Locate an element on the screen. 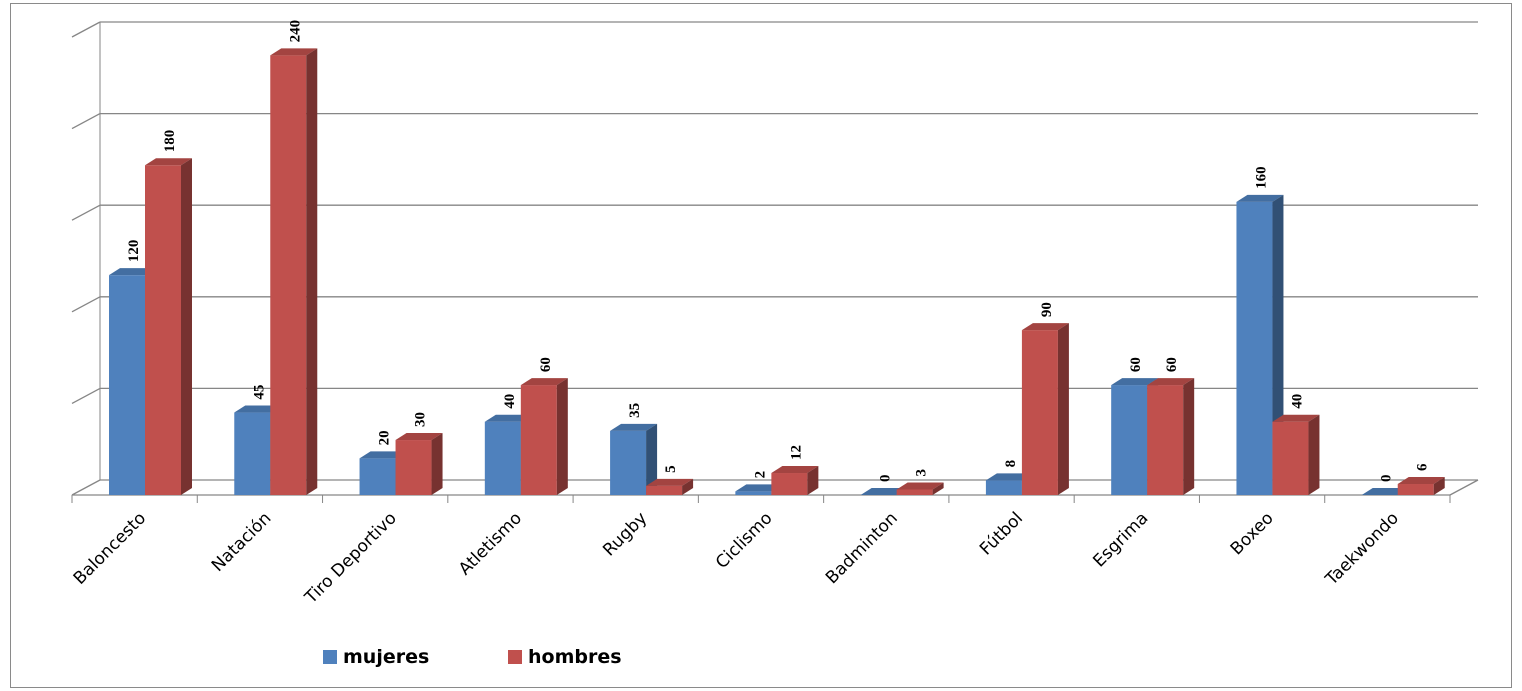 The width and height of the screenshot is (1522, 691). value-label-hombres-8: 60 is located at coordinates (1172, 364).